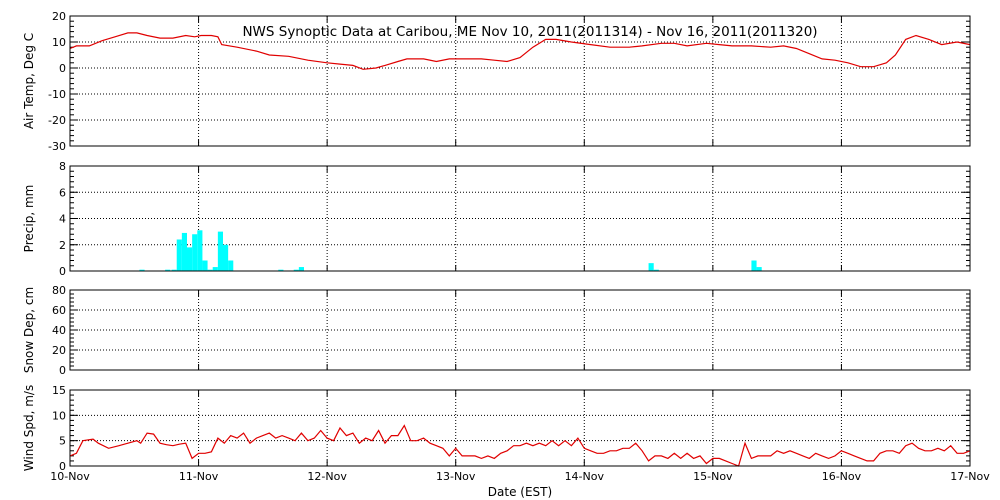  I want to click on y-tick-label: 80, so click(59, 290).